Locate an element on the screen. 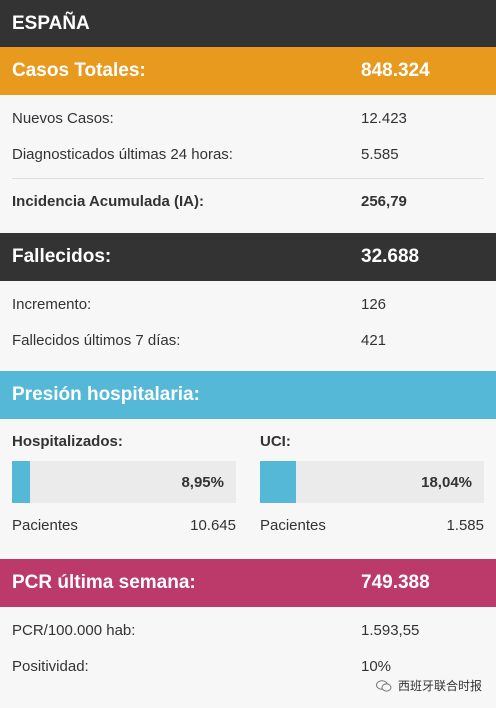 This screenshot has width=496, height=708. hospitalizados-title: Hospitalizados: is located at coordinates (67, 441).